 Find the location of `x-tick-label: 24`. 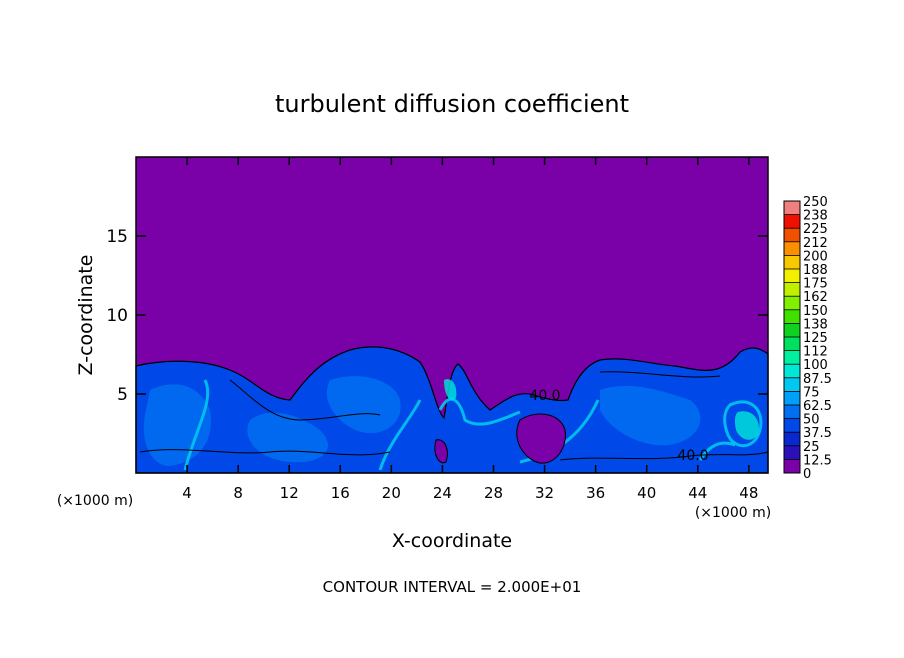

x-tick-label: 24 is located at coordinates (442, 493).